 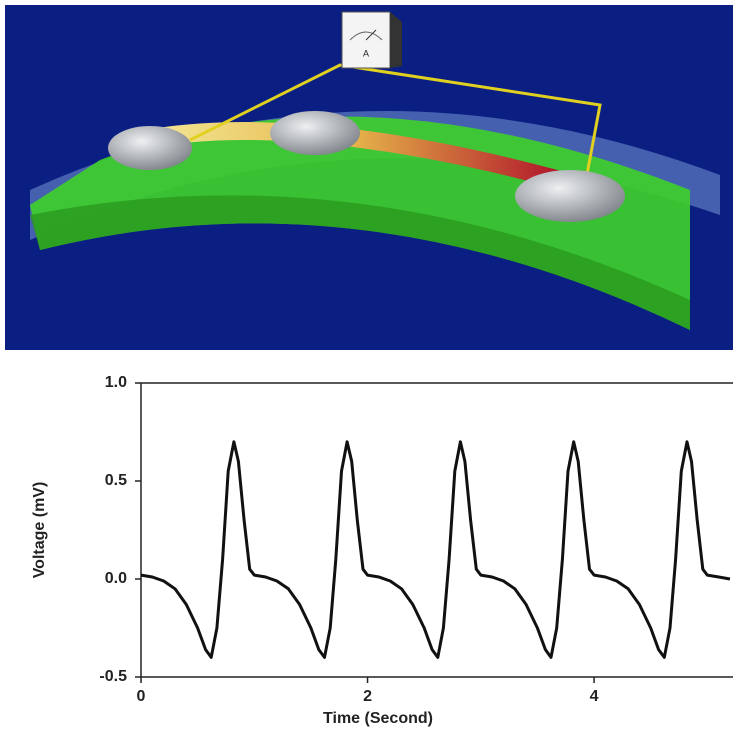 I want to click on x-tick-label: 0, so click(x=141, y=696).